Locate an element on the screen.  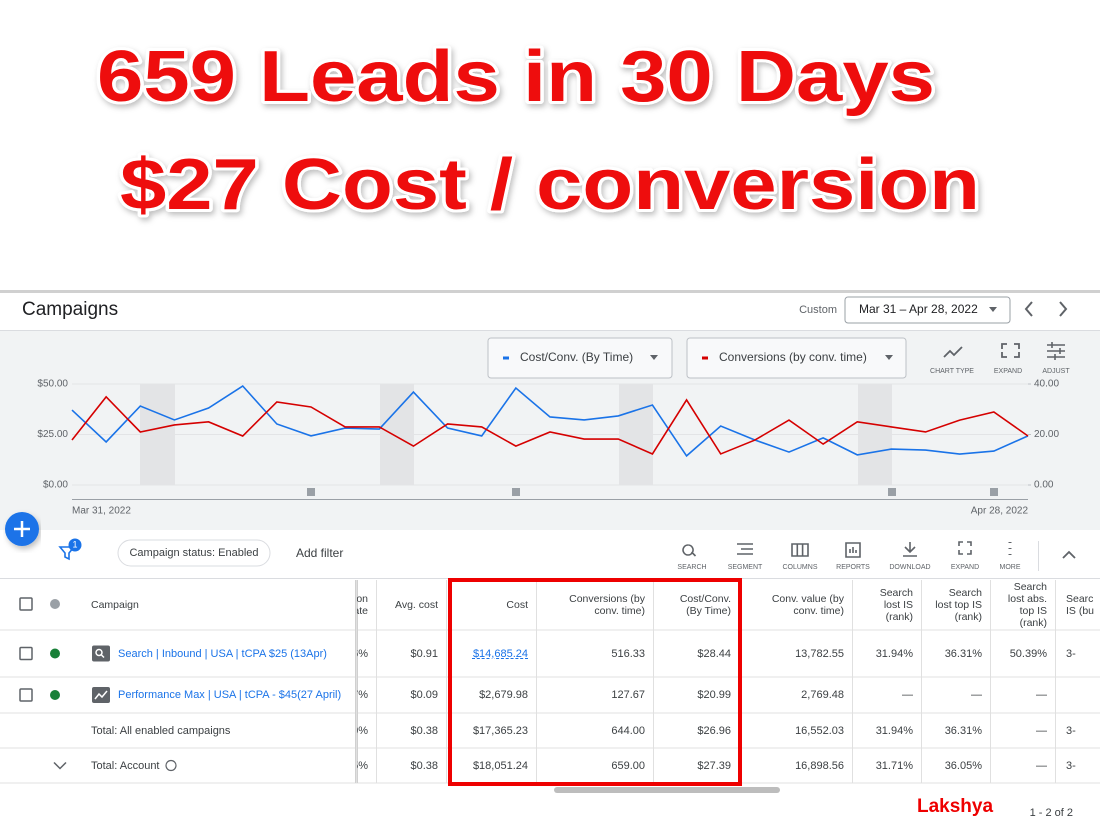
y-tick-label: $0.00 is located at coordinates (55, 485).